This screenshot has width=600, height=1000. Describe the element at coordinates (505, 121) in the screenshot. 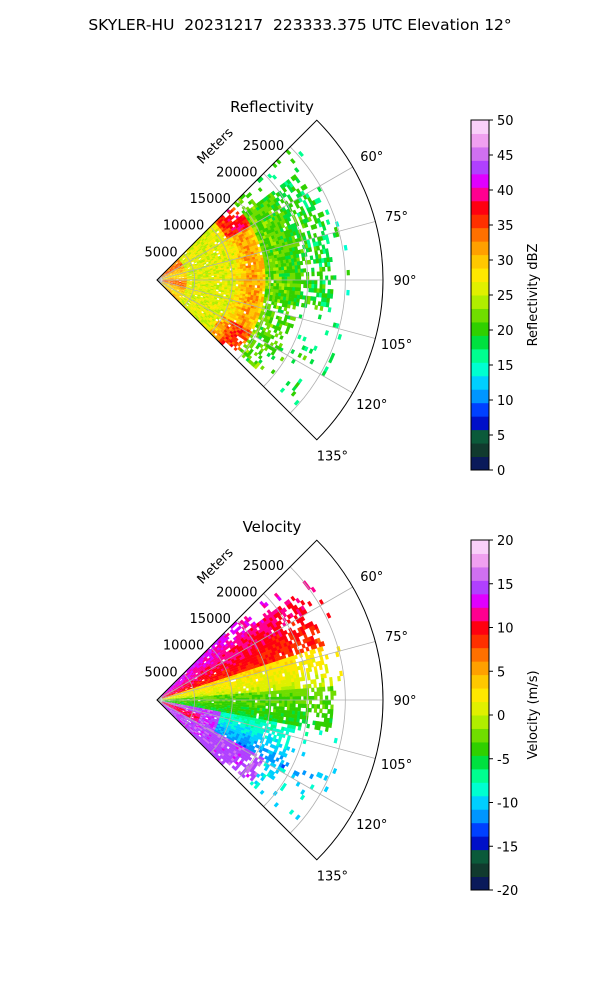

I see `colorbar-tick-label: 50` at that location.